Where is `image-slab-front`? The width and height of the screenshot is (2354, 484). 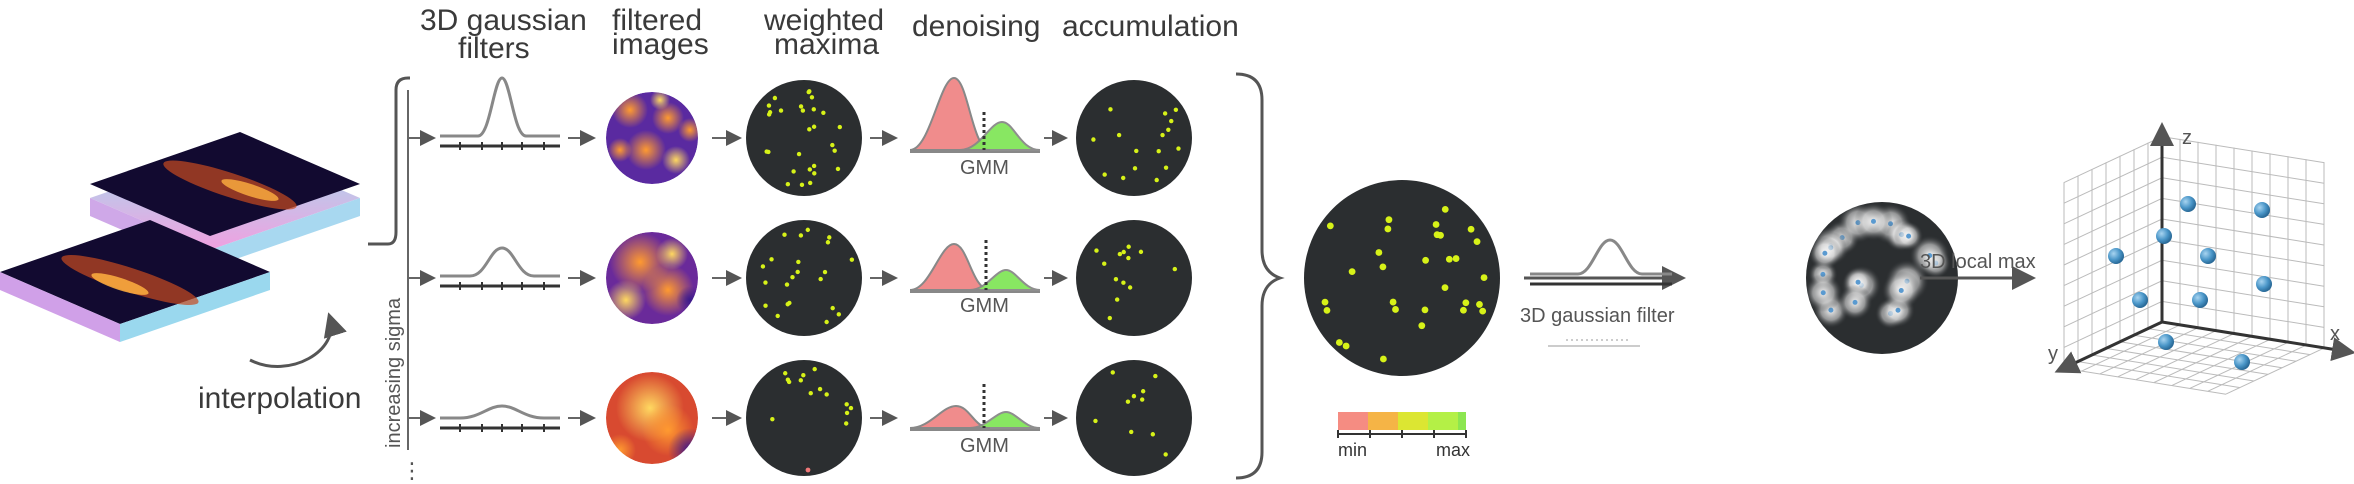
image-slab-front is located at coordinates (135, 281).